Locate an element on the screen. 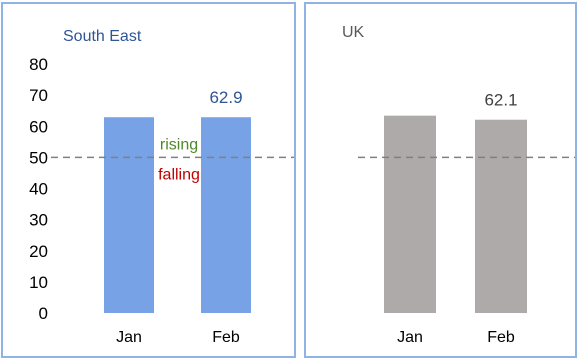  y-tick-label: 70 is located at coordinates (38, 95).